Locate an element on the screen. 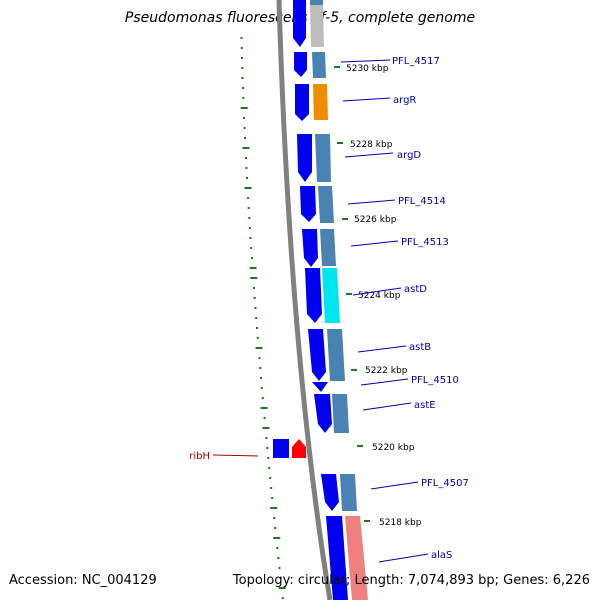  gene-label-argr: argR is located at coordinates (404, 100).